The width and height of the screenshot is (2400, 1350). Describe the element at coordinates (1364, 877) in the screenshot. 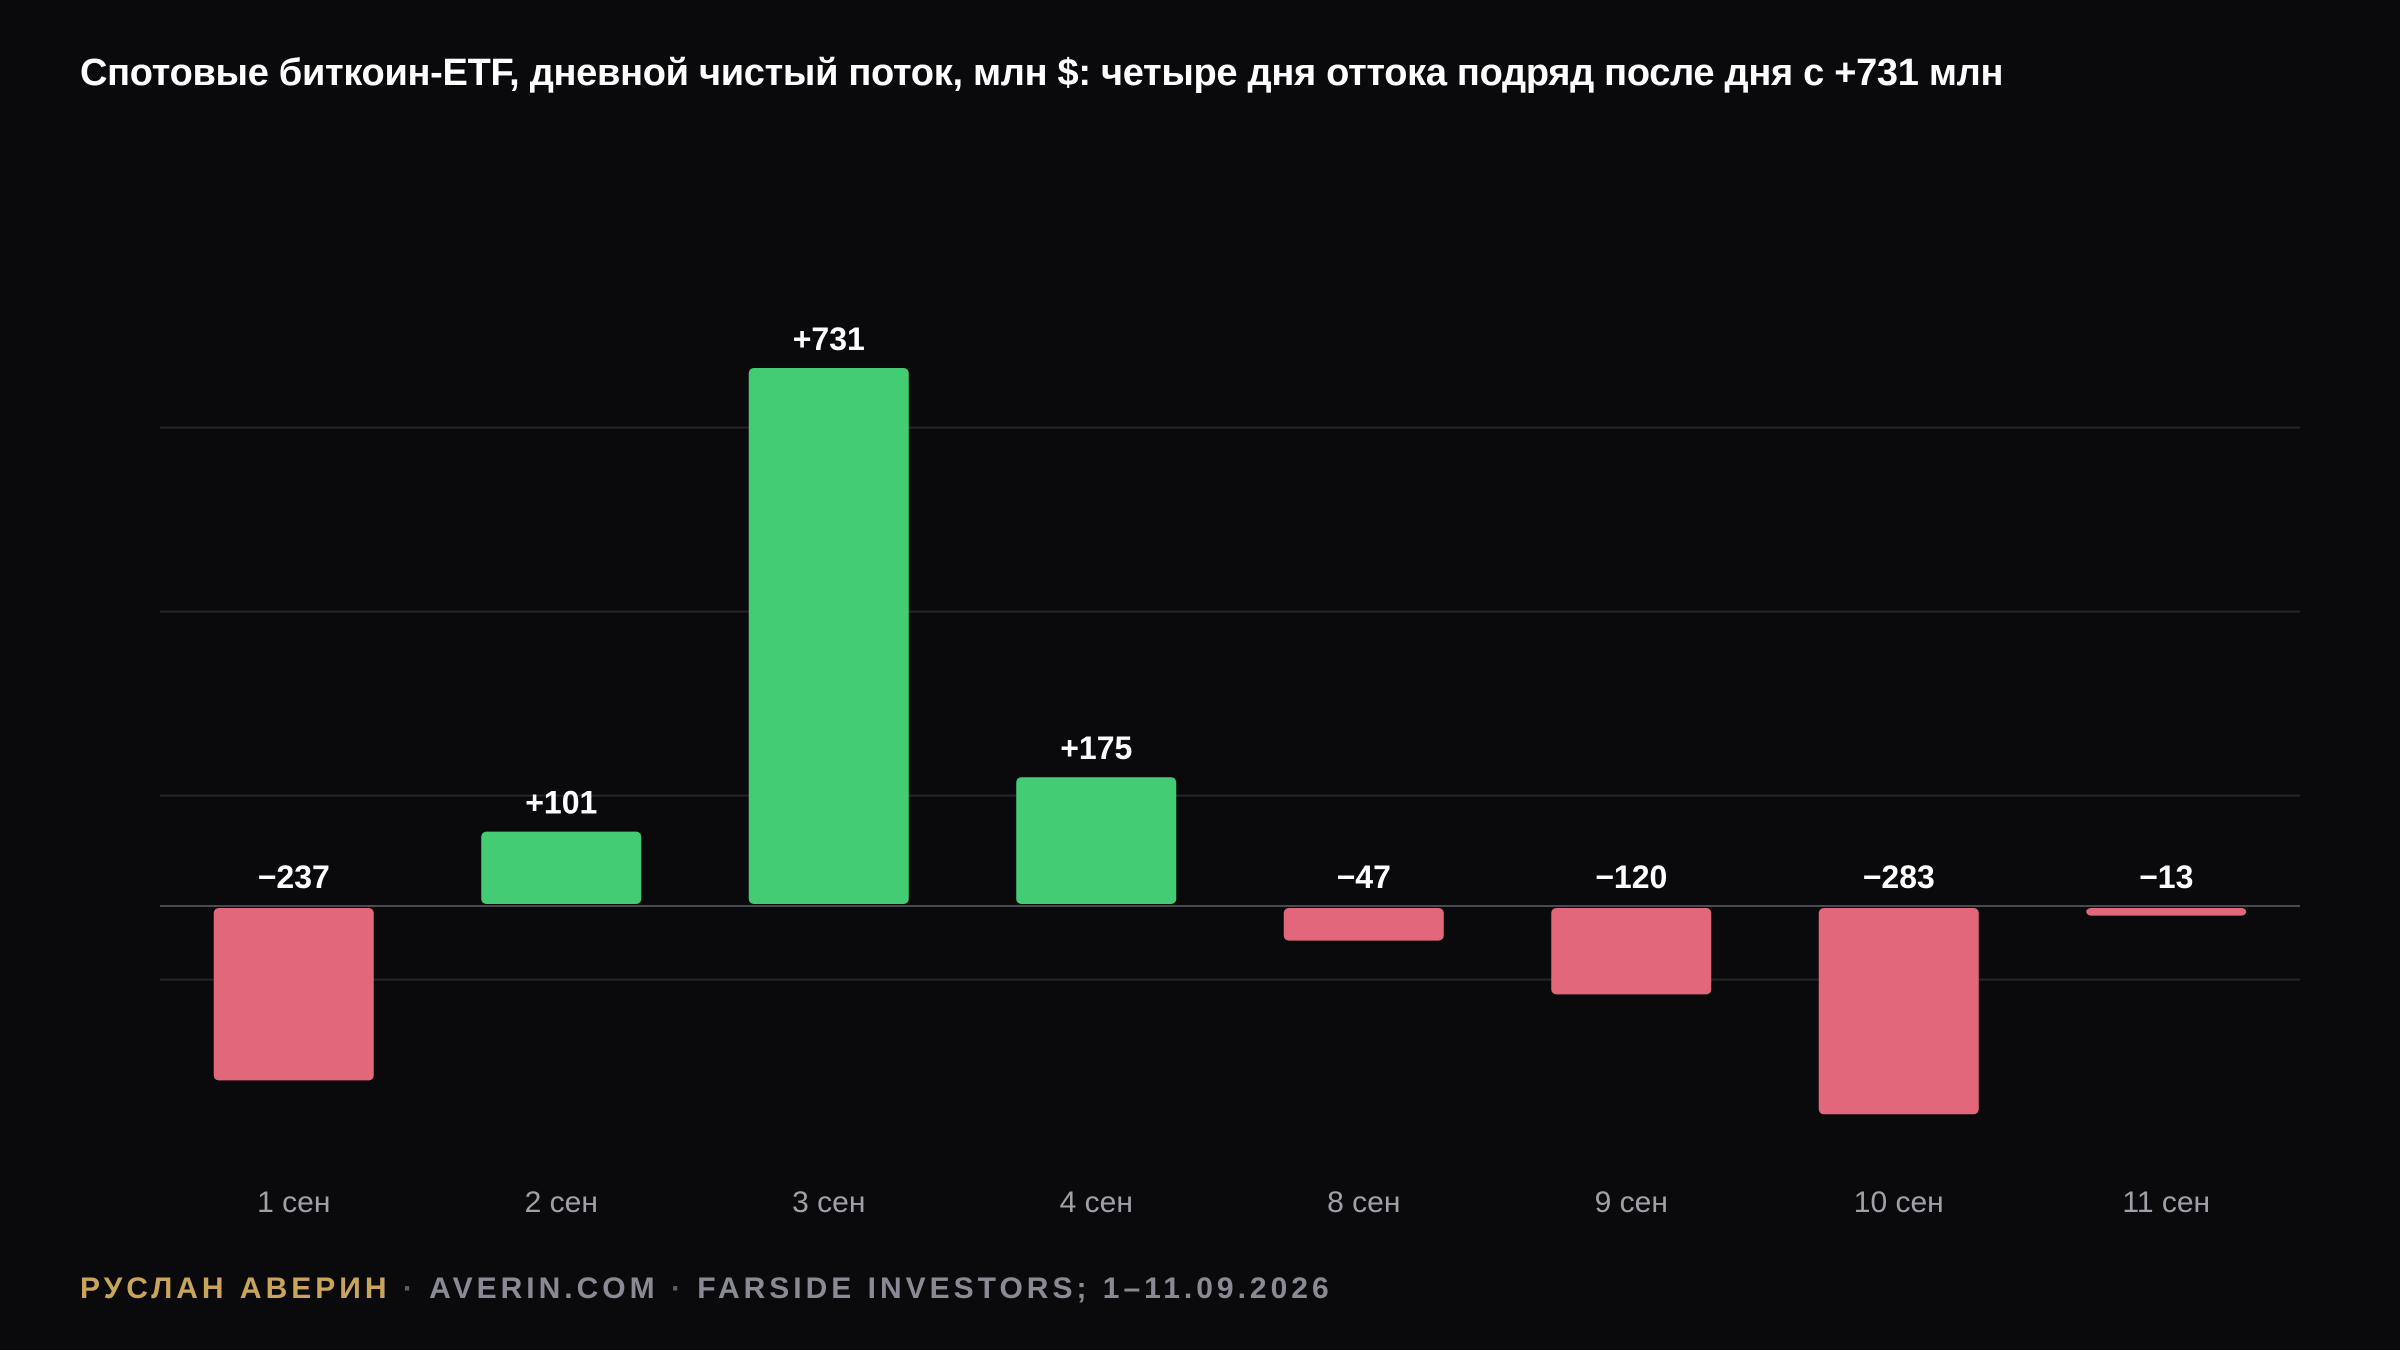

I see `bar-value-label: −47` at that location.